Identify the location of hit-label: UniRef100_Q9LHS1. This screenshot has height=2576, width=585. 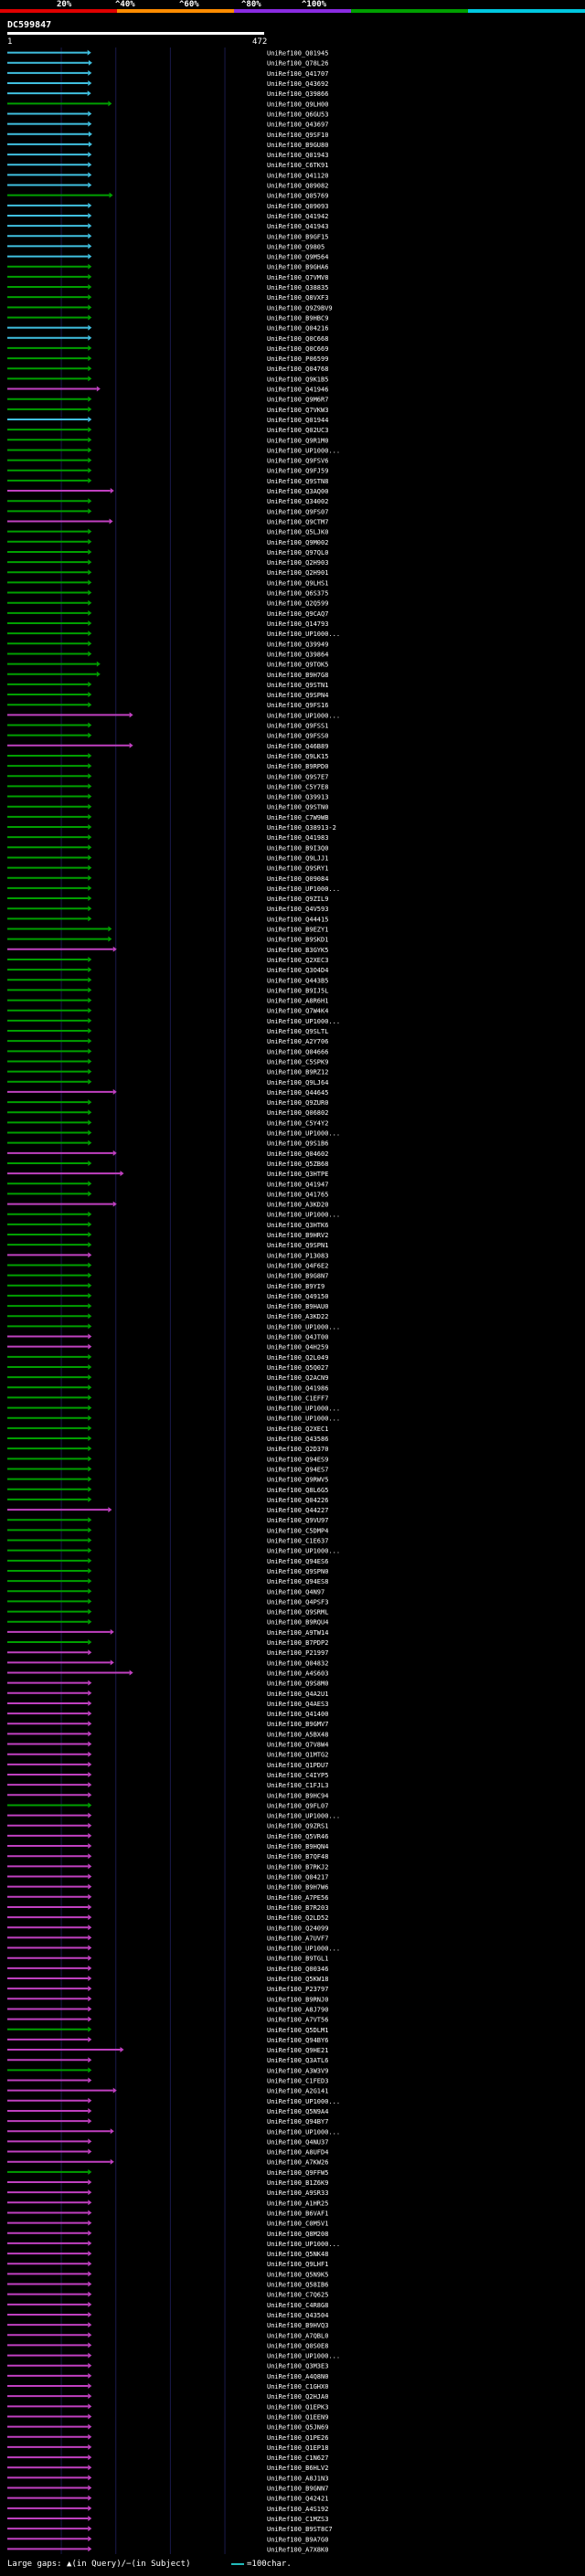
(298, 583).